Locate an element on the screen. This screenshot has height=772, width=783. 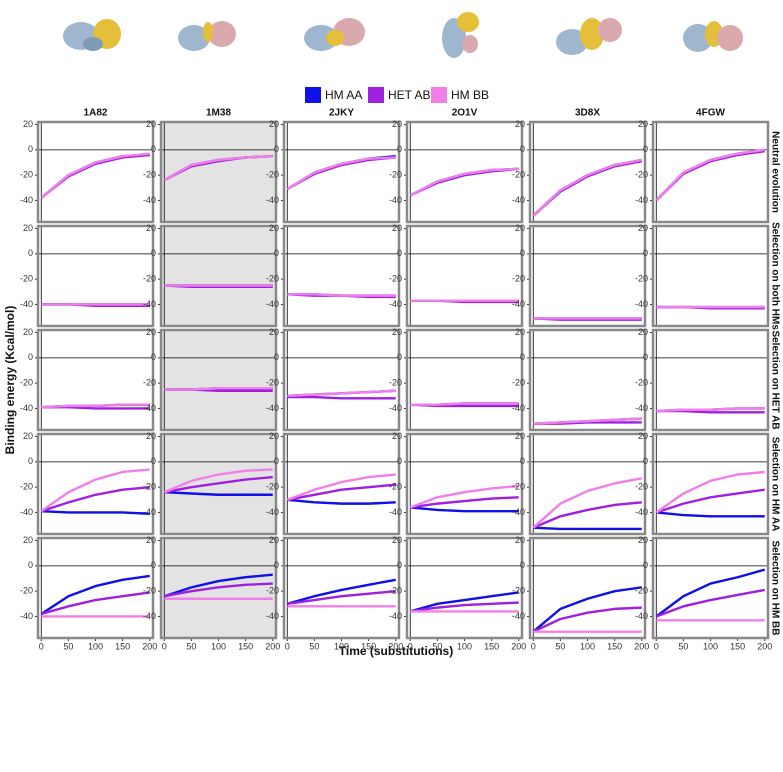
y-axis-title: Binding energy (Kcal/mol) is located at coordinates (10, 380).